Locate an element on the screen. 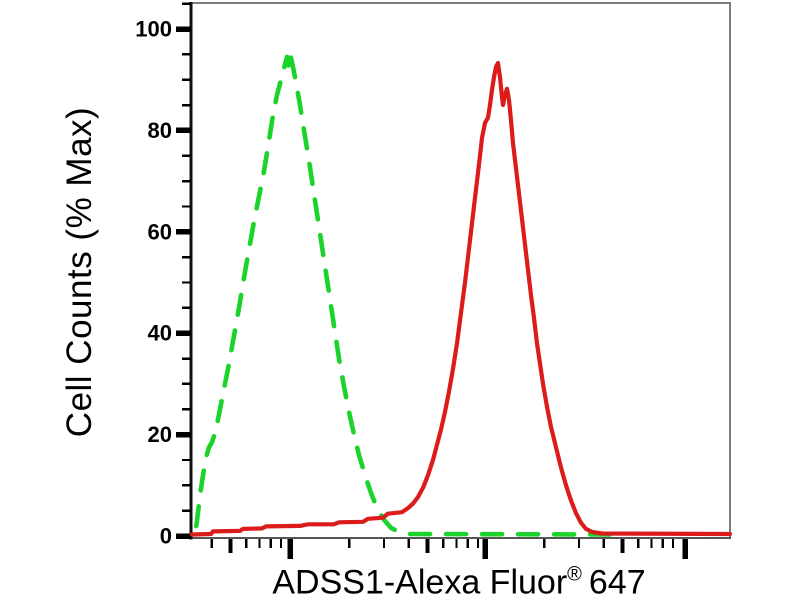 The height and width of the screenshot is (603, 800). x-axis-title: ADSS1-Alexa Fluor ® 647 is located at coordinates (458, 583).